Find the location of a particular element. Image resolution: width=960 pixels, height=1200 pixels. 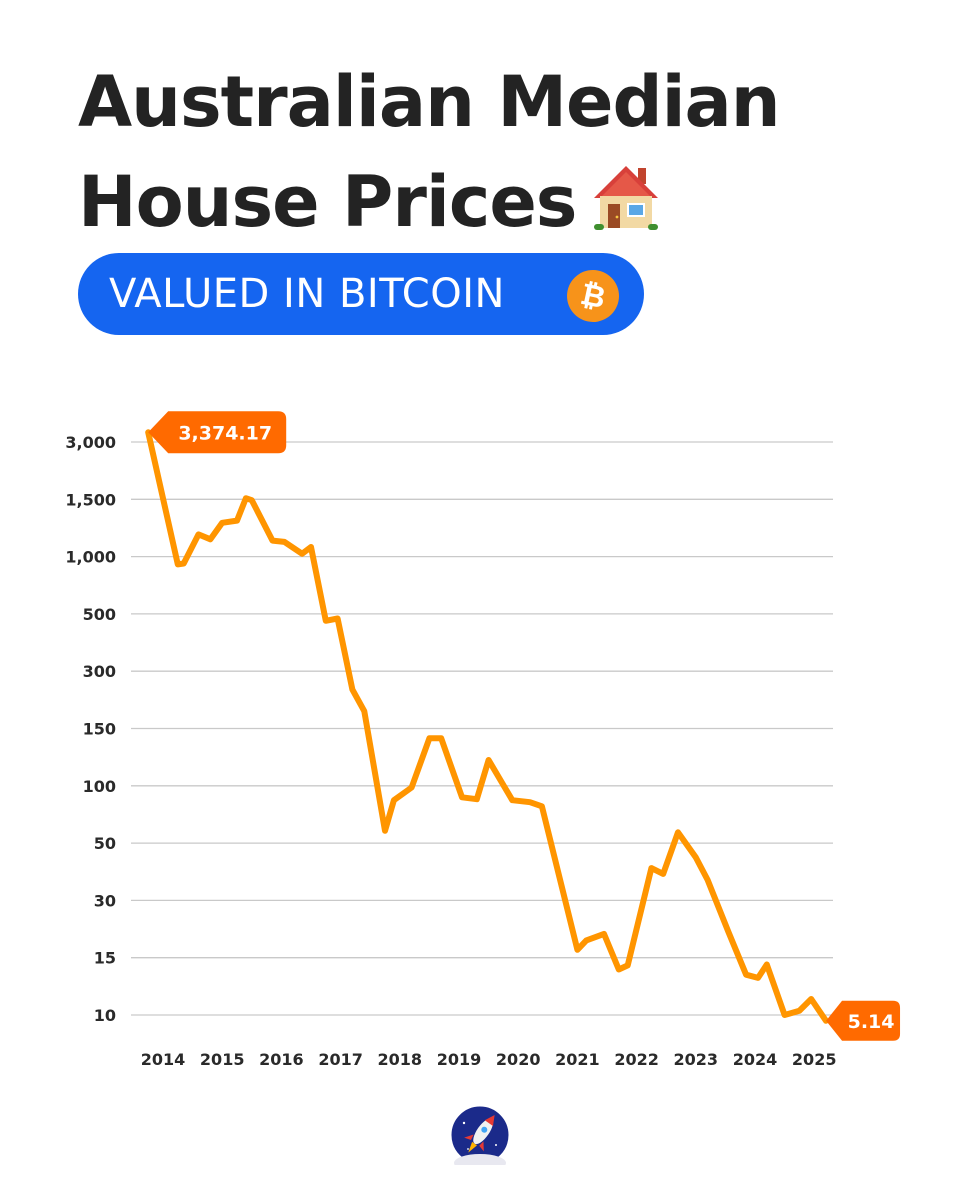

callout-start-label: 3,374.17 is located at coordinates (225, 433).